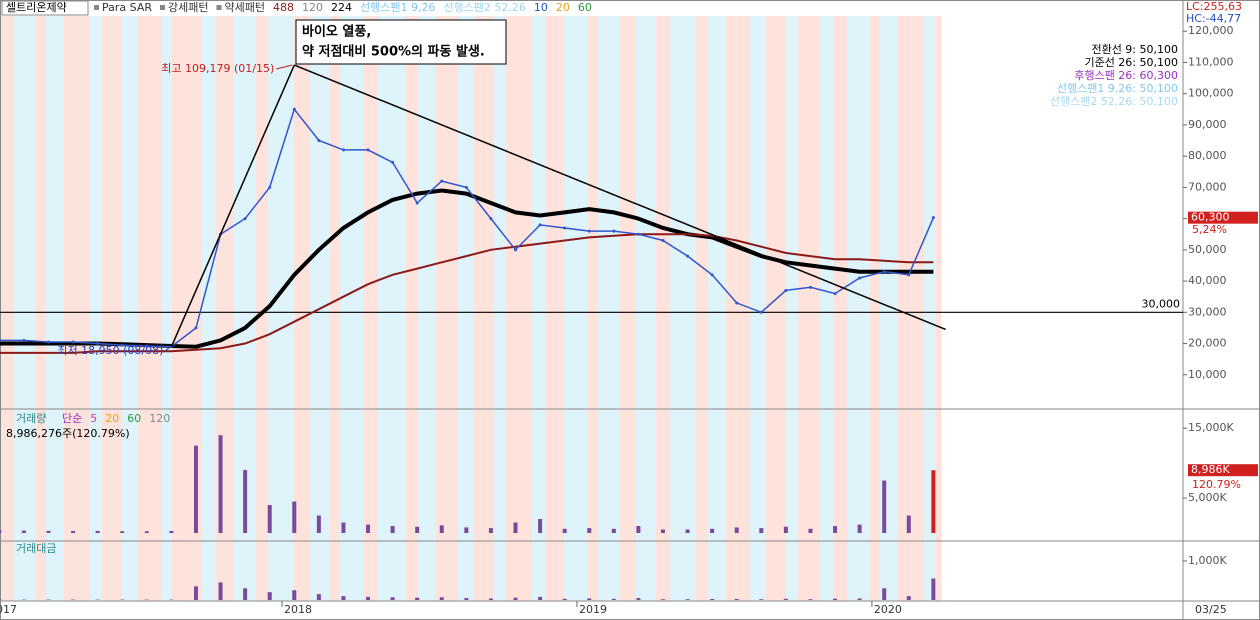  Describe the element at coordinates (1211, 609) in the screenshot. I see `date-label: 03/25` at that location.